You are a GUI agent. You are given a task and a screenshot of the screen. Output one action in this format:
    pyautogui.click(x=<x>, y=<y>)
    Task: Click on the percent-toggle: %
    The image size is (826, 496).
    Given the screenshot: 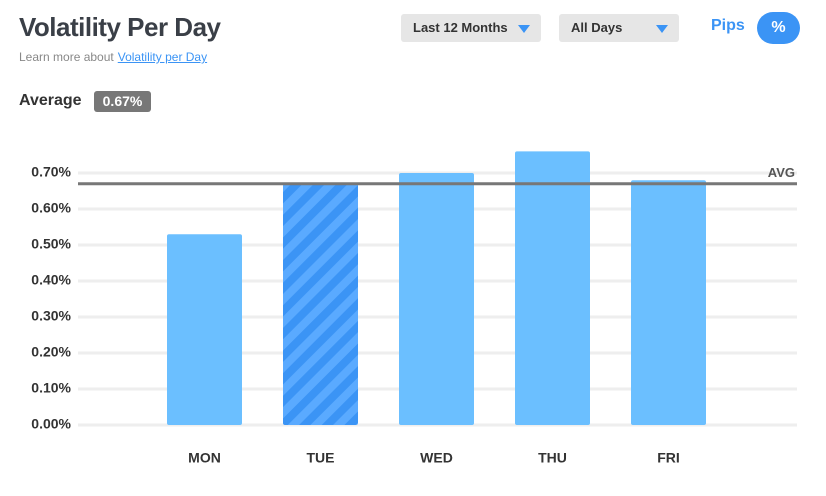 What is the action you would take?
    pyautogui.click(x=778, y=28)
    